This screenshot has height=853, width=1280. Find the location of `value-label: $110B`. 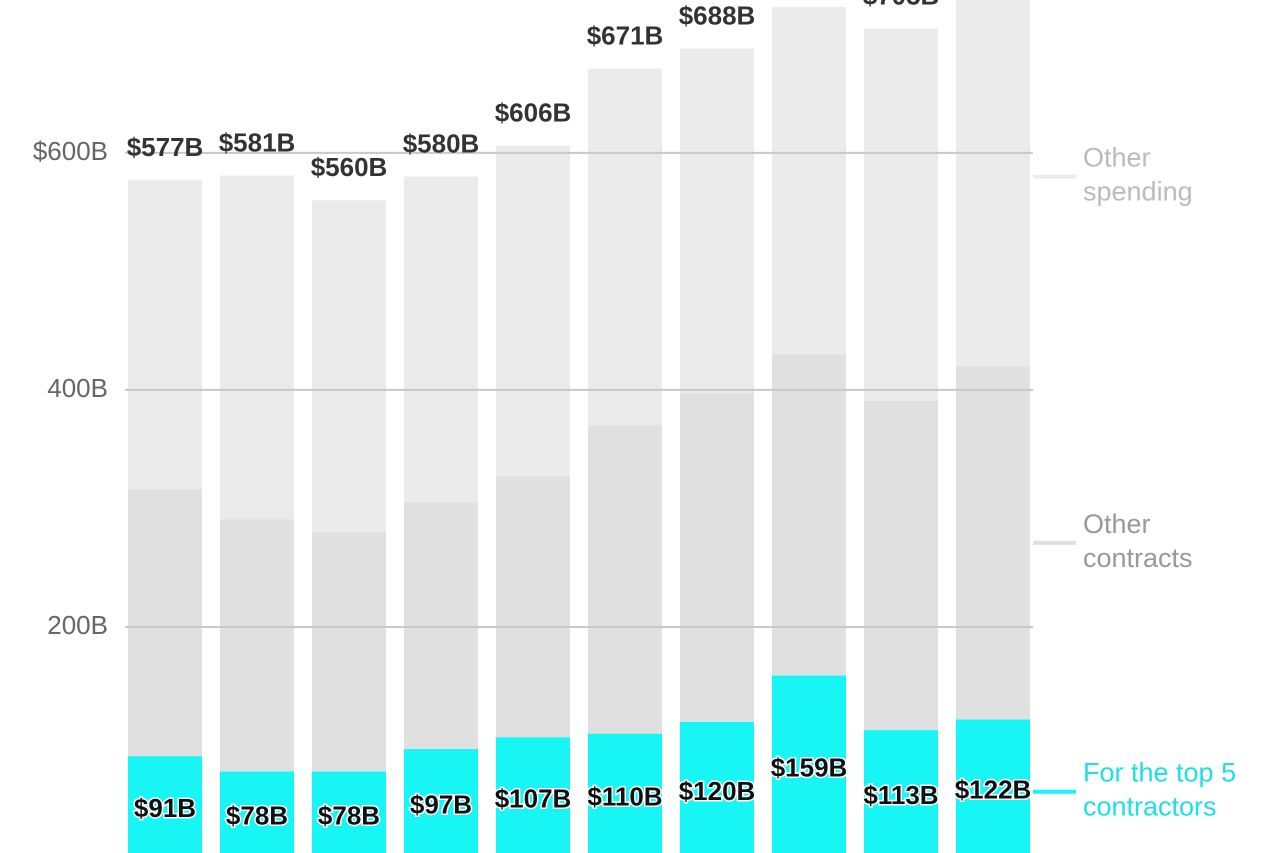

value-label: $110B is located at coordinates (624, 797).